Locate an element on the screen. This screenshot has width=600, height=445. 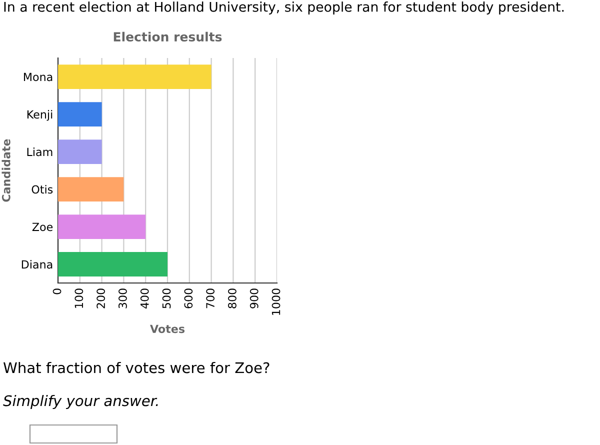
x-tick-label: 0 is located at coordinates (57, 291).